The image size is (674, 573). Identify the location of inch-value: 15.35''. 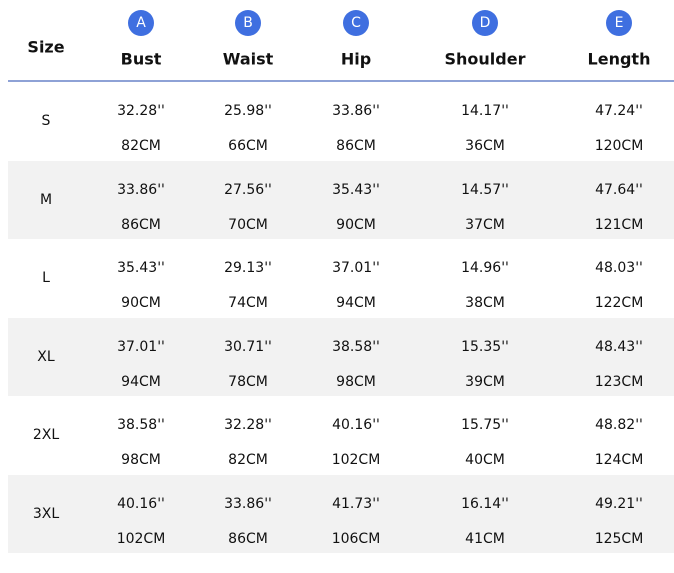
(485, 346).